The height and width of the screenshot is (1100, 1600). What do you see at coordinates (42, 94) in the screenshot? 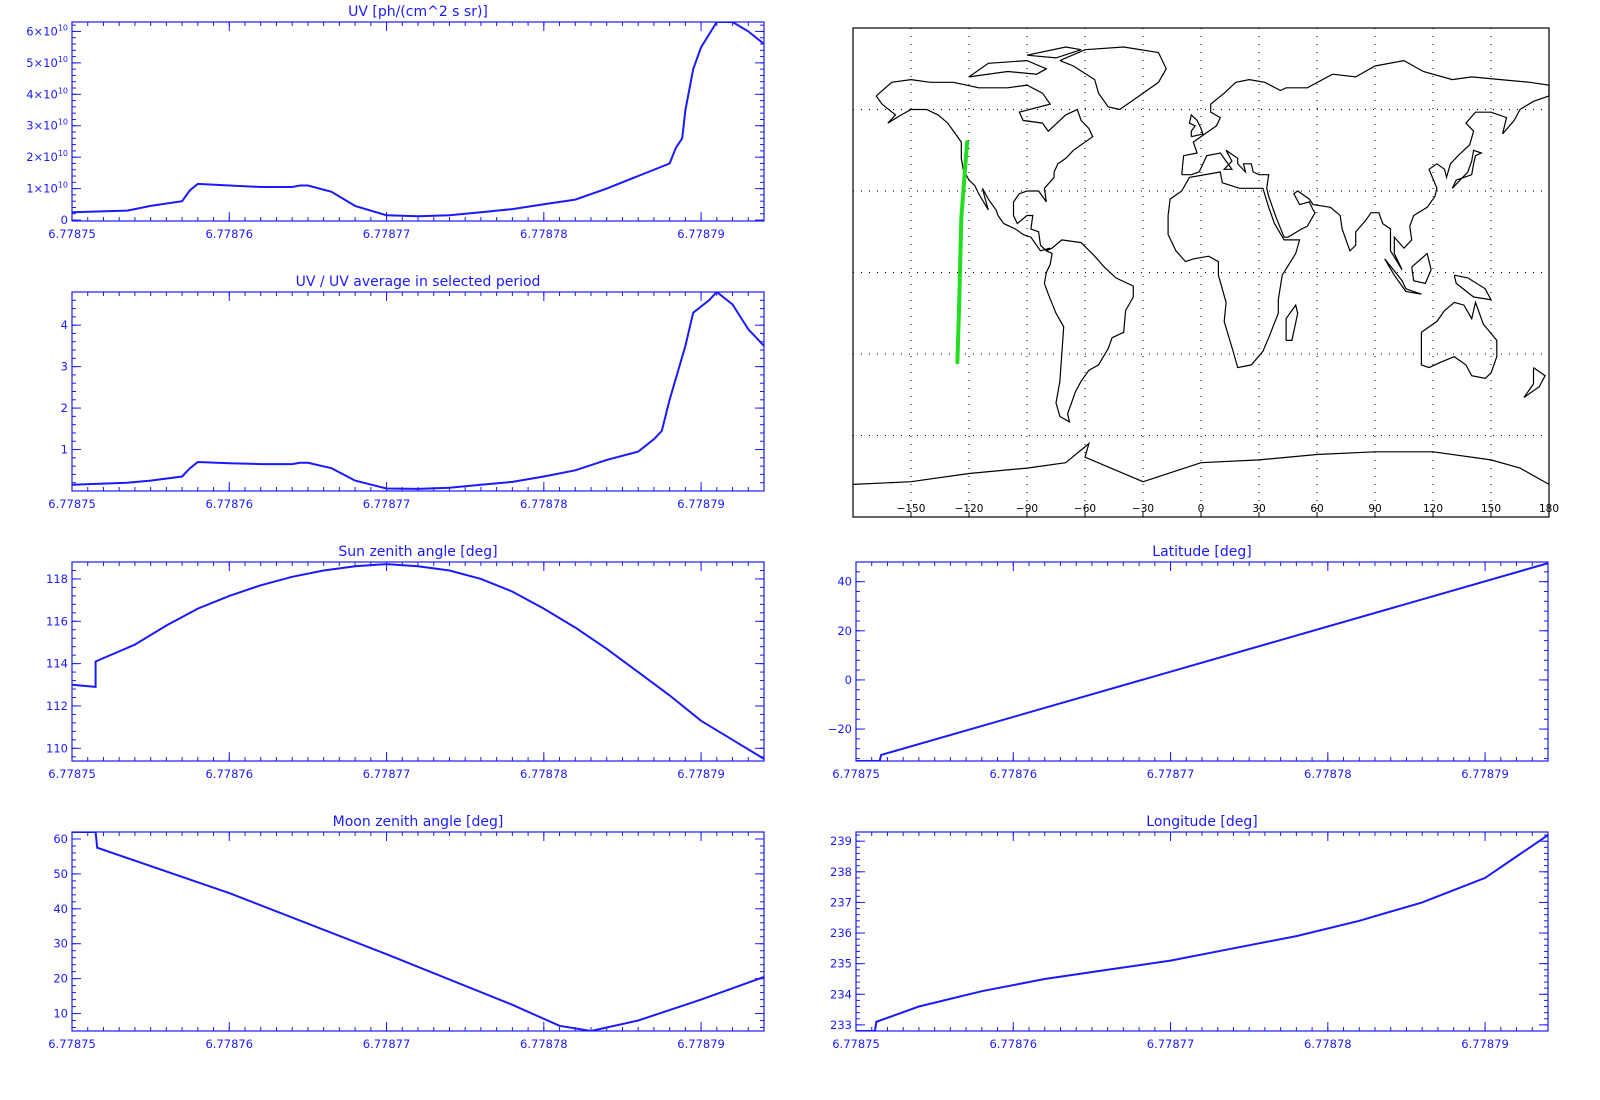
I see `y-tick-mantissa: 4×10` at bounding box center [42, 94].